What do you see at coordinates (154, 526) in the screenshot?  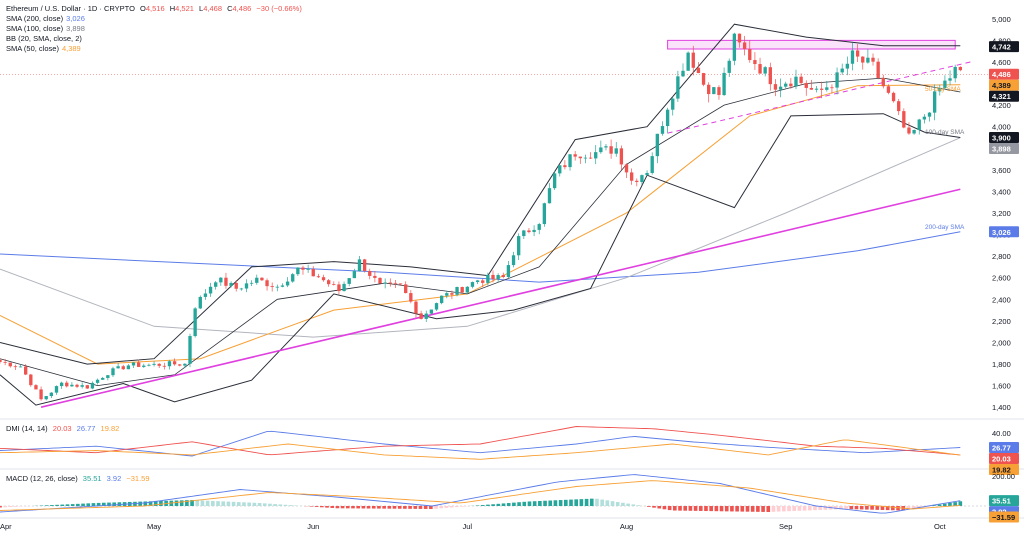 I see `x-tick-label: May` at bounding box center [154, 526].